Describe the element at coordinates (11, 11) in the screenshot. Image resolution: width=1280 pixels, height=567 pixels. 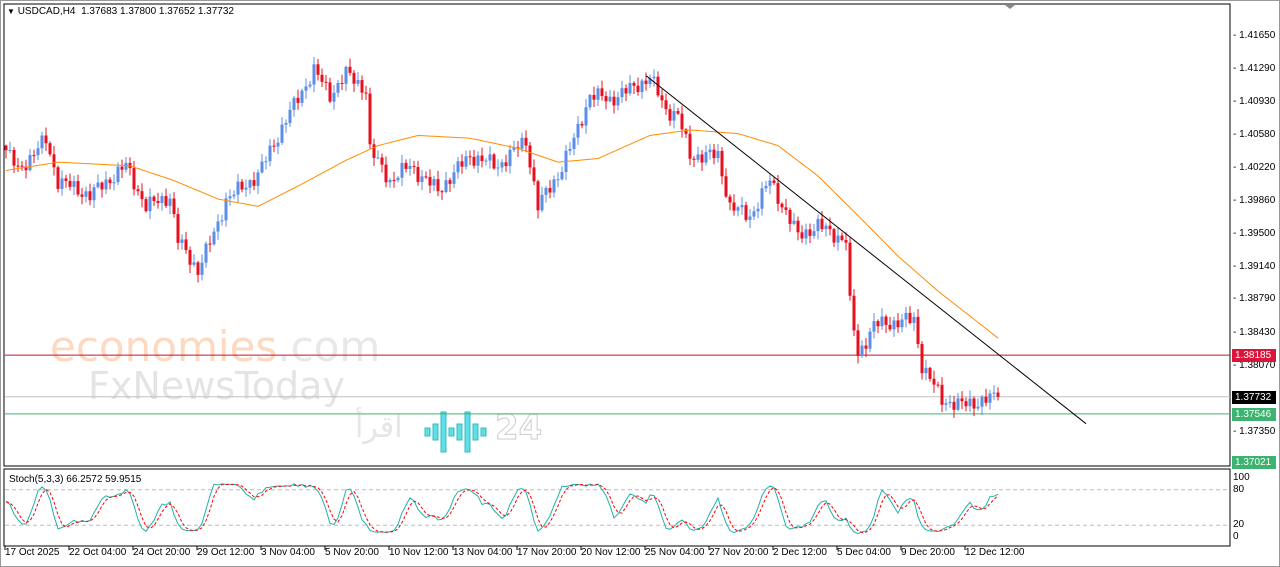
I see `collapse-triangle-icon: ▼` at that location.